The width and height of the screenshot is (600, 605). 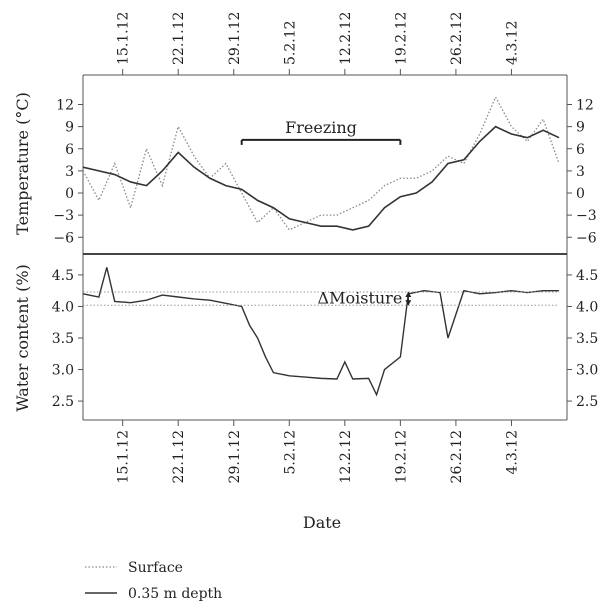 What do you see at coordinates (63, 307) in the screenshot?
I see `left-y-tick-label: 4.0` at bounding box center [63, 307].